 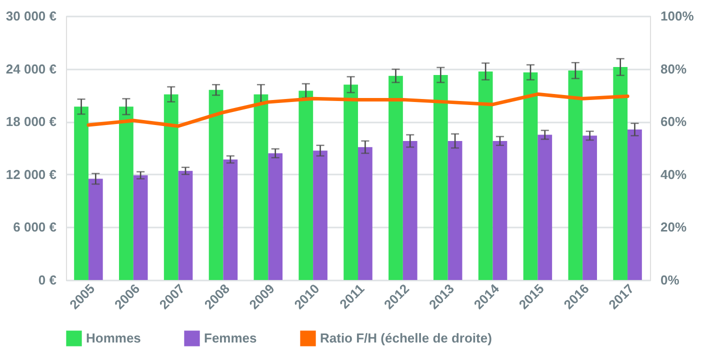 What do you see at coordinates (673, 227) in the screenshot?
I see `y2-tick-label: 20%` at bounding box center [673, 227].